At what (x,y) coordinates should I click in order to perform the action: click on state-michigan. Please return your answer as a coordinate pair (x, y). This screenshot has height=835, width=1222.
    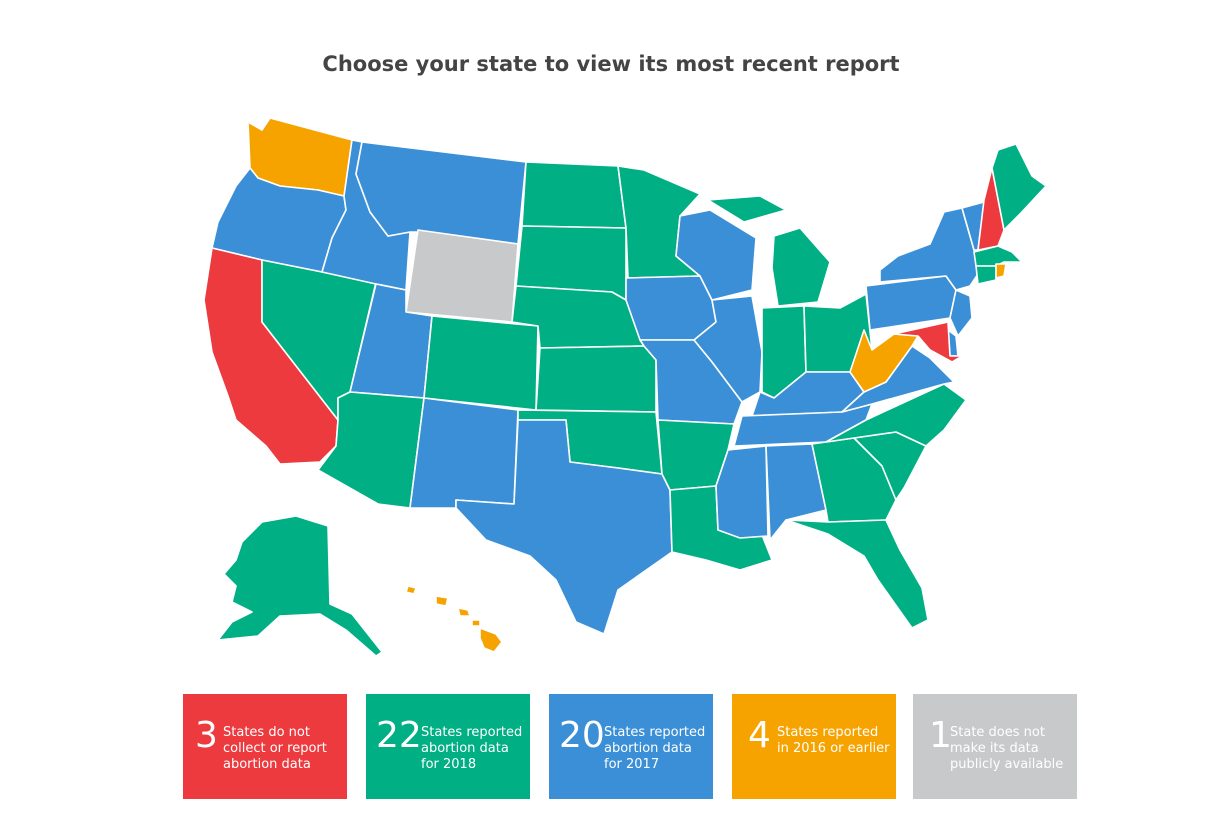
    Looking at the image, I should click on (769, 251).